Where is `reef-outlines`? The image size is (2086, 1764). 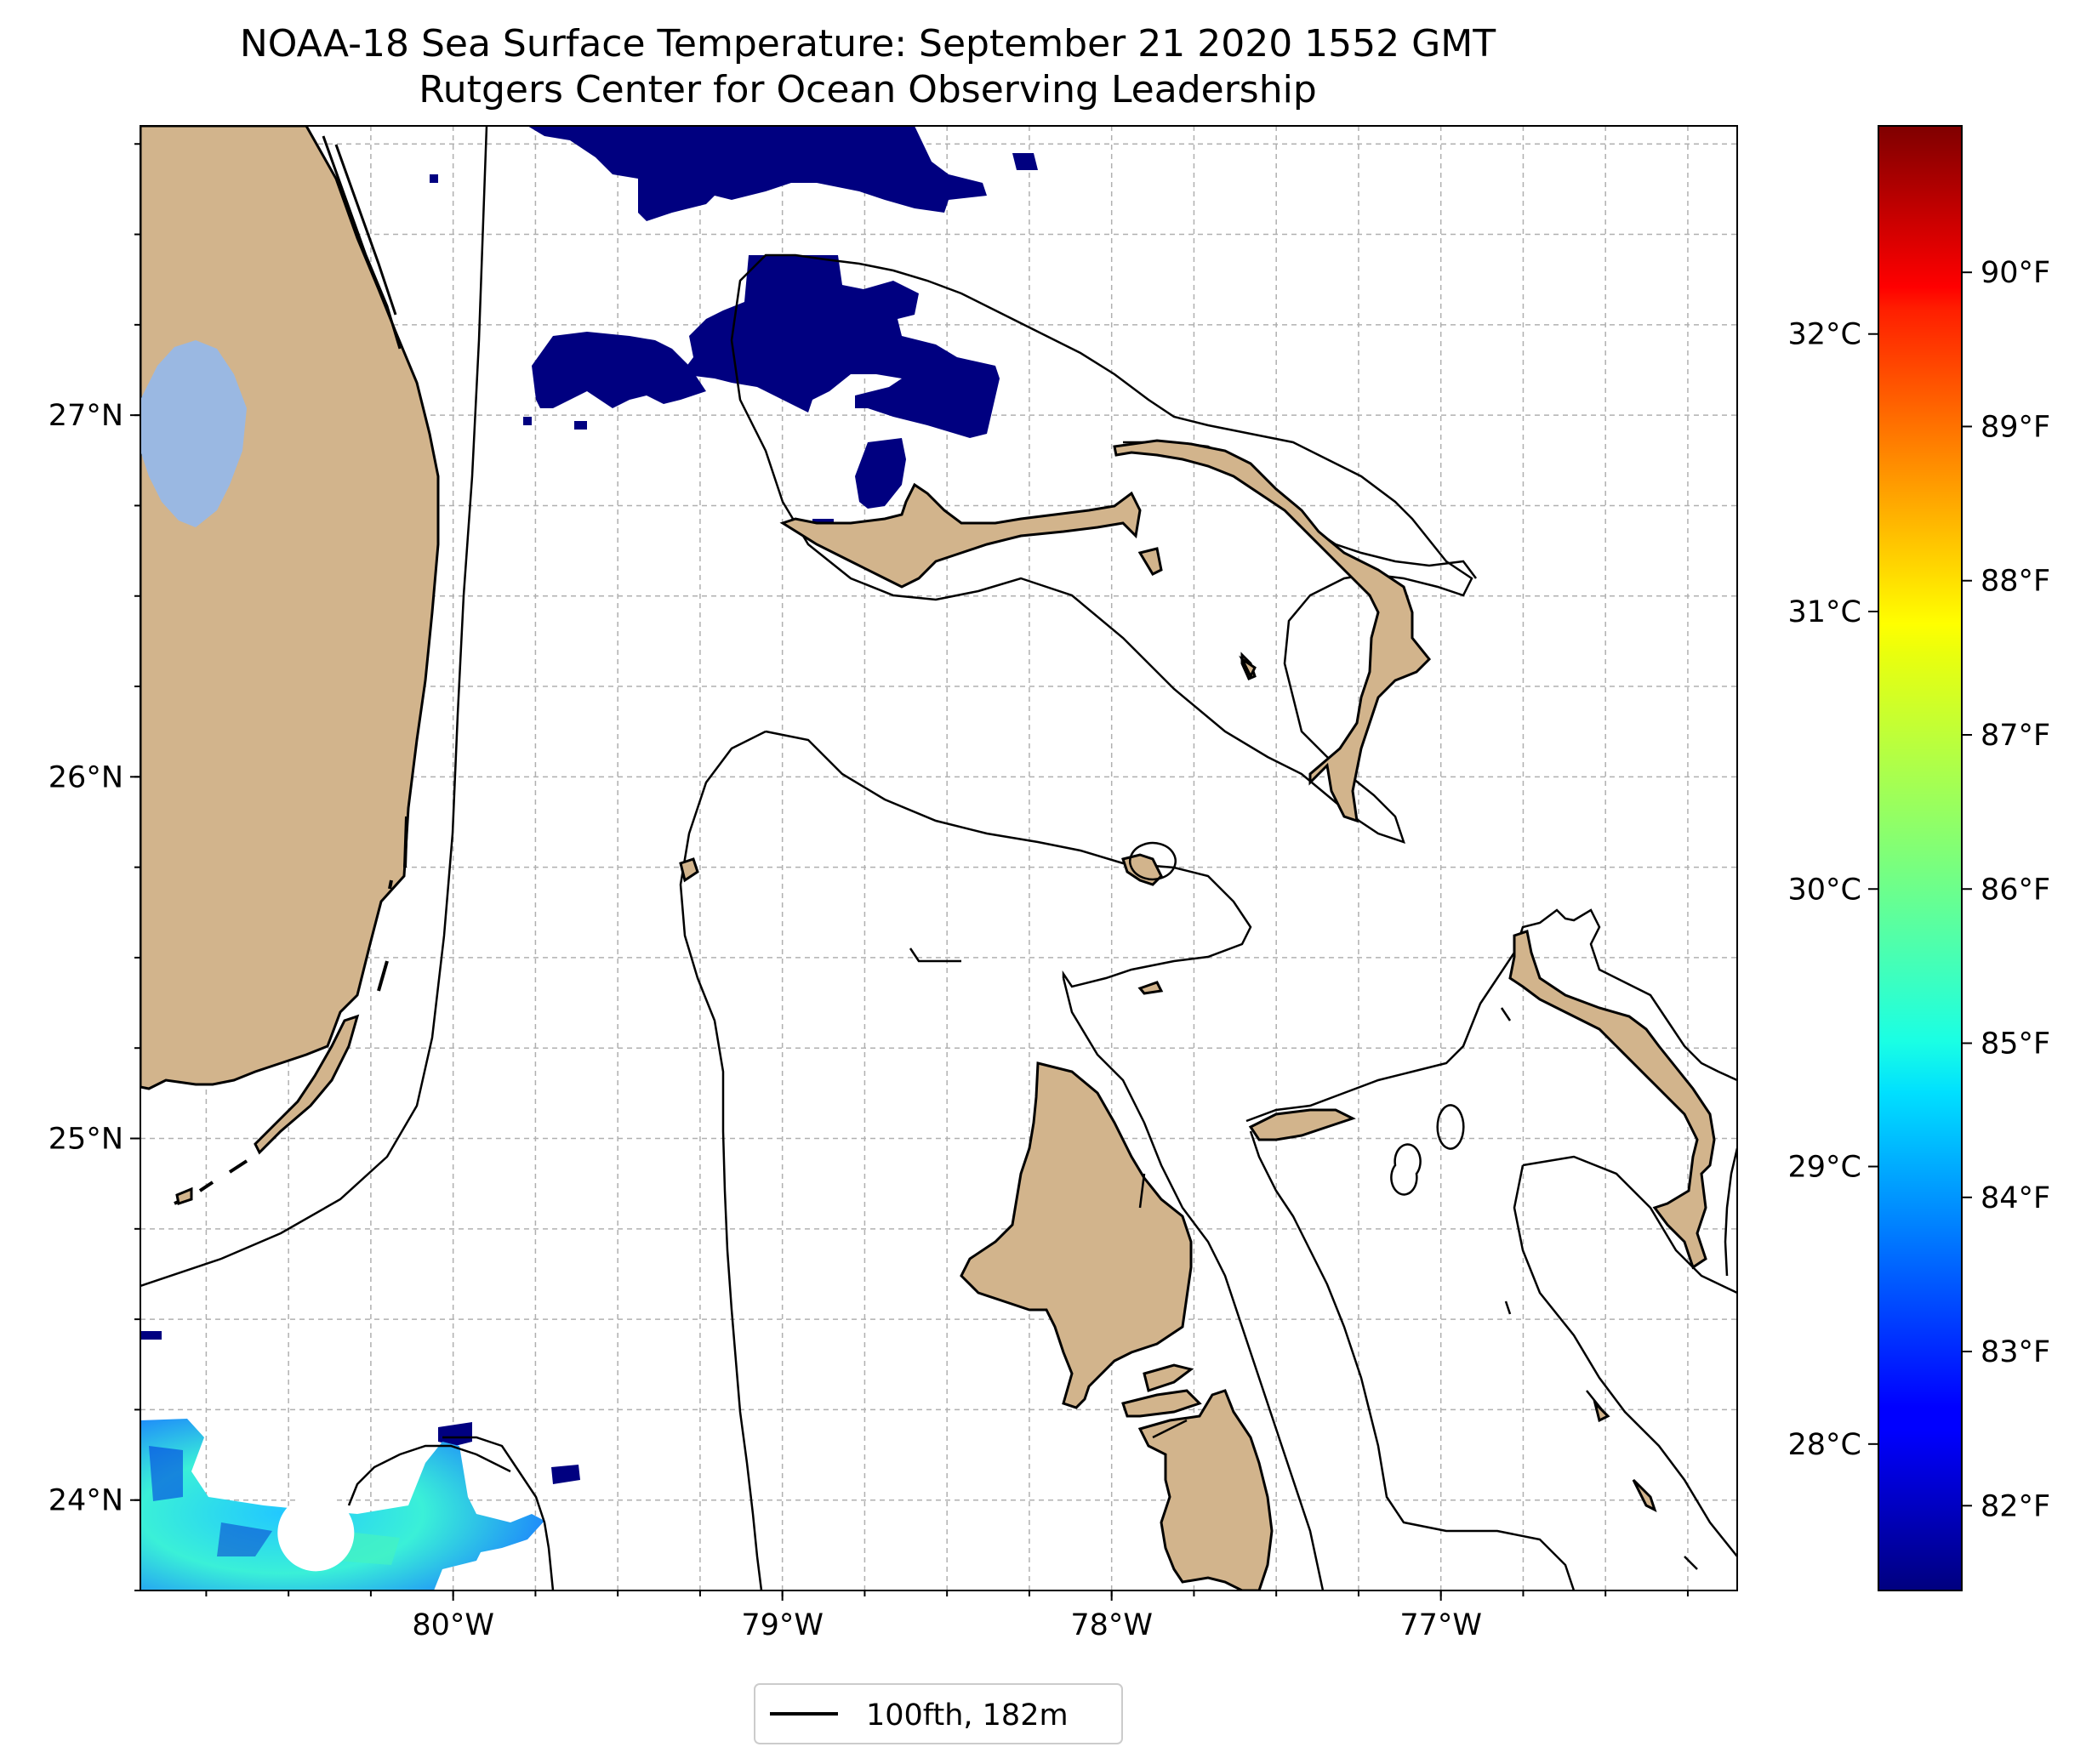
reef-outlines is located at coordinates (1414, 1205).